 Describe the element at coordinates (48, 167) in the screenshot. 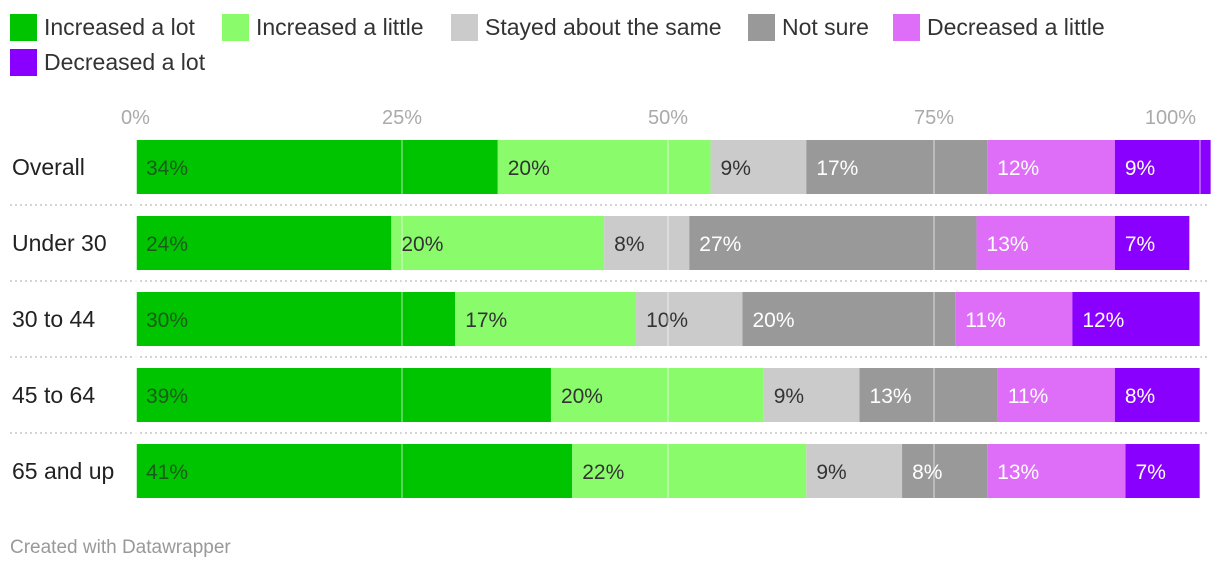

I see `category-label: Overall` at that location.